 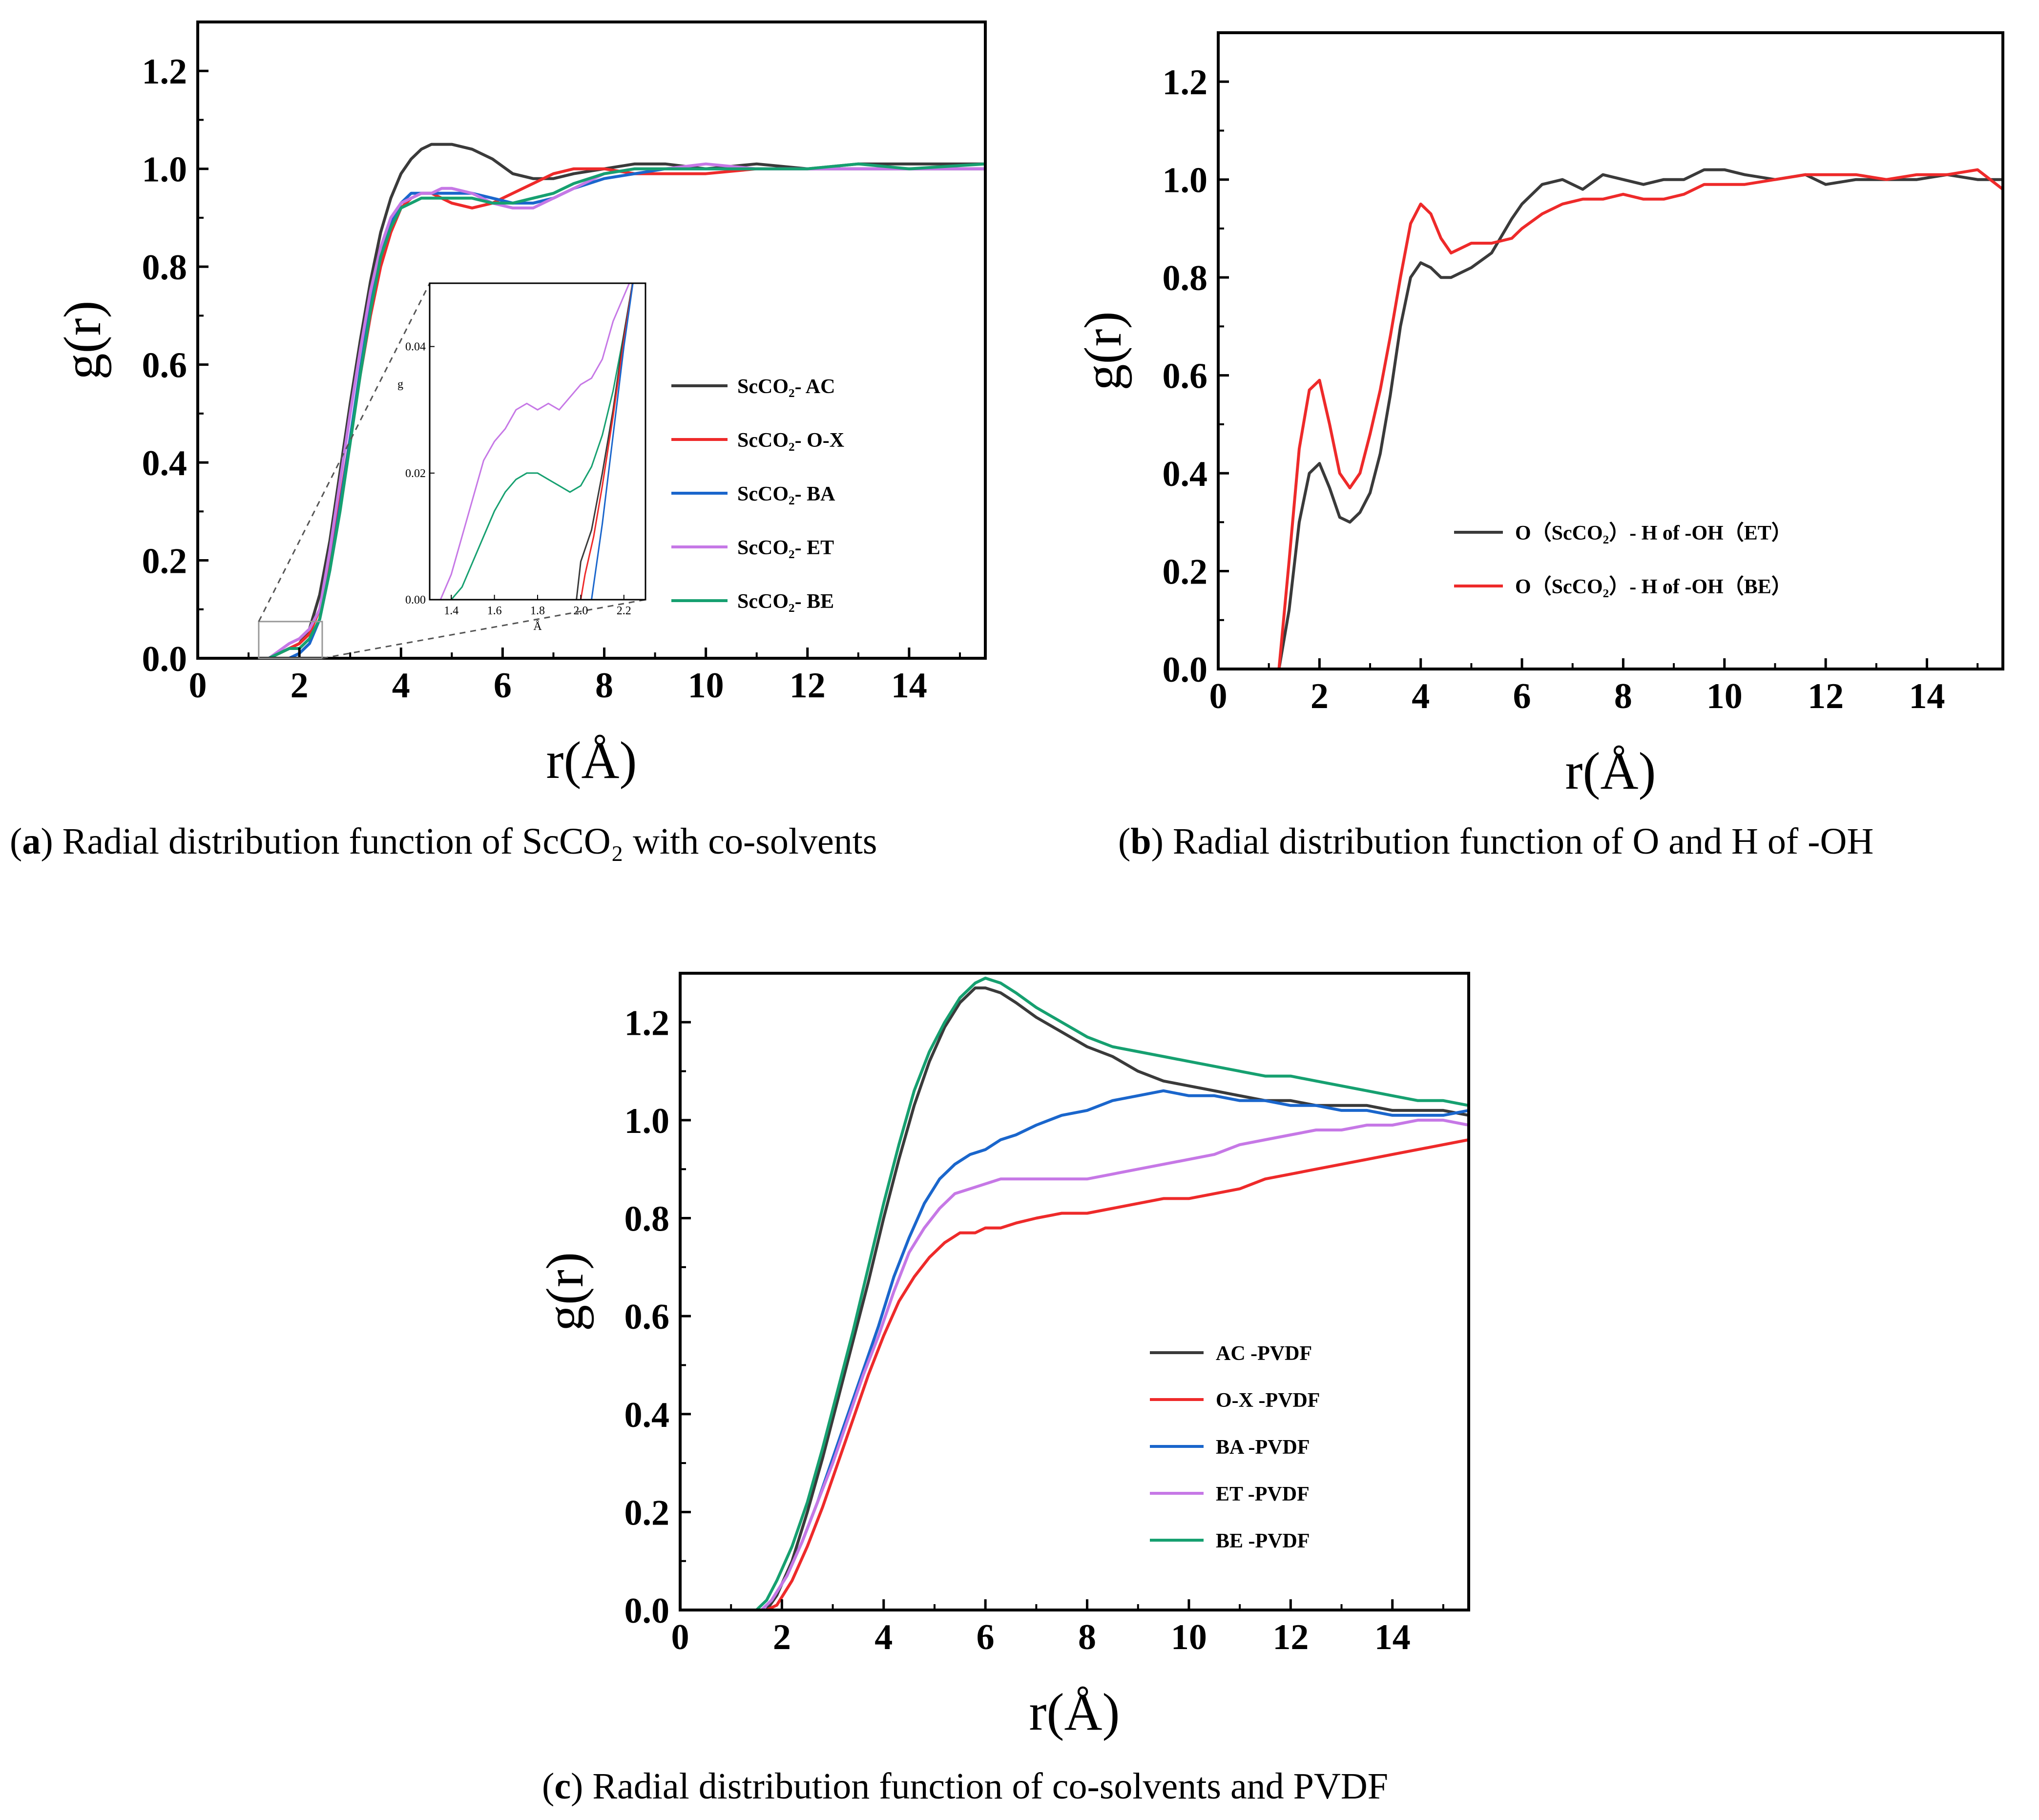 I want to click on y-tick-label-b-1: 1.0, so click(x=1185, y=181).